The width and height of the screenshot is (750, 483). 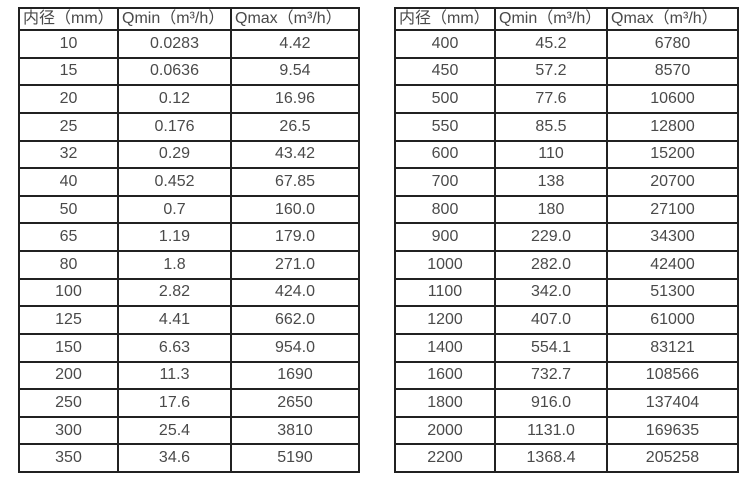 What do you see at coordinates (551, 154) in the screenshot?
I see `qmin-cell: 110` at bounding box center [551, 154].